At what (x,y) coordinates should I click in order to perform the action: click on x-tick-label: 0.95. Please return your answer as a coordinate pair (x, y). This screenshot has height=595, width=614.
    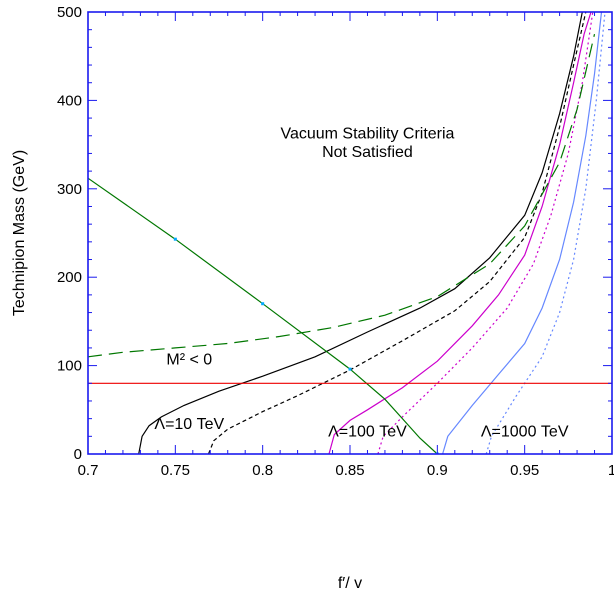
    Looking at the image, I should click on (524, 470).